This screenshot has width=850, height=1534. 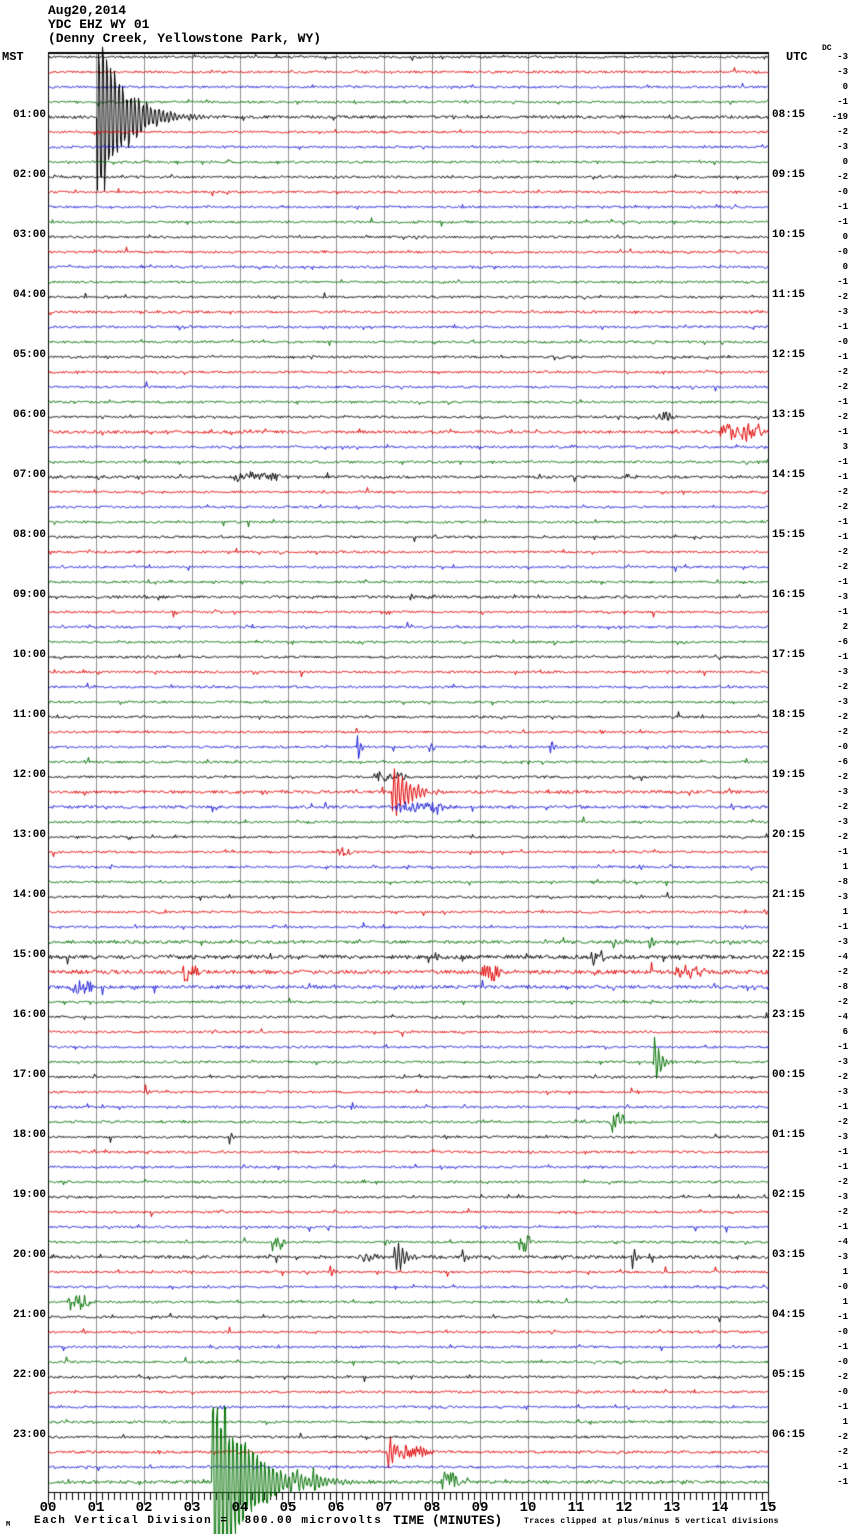 What do you see at coordinates (336, 1508) in the screenshot?
I see `minute-tick-label: 06` at bounding box center [336, 1508].